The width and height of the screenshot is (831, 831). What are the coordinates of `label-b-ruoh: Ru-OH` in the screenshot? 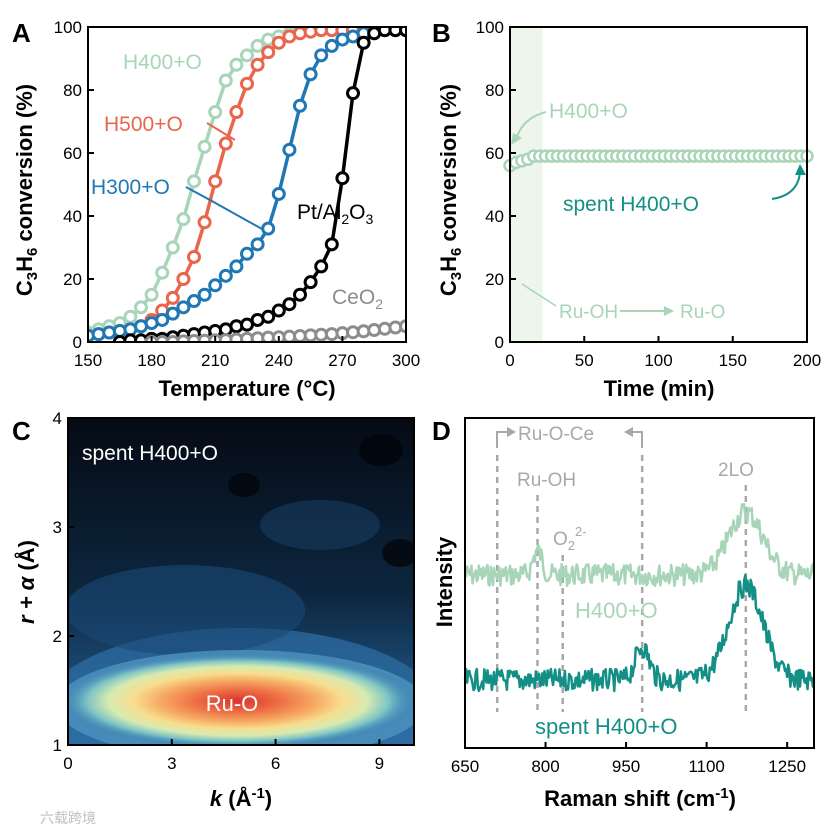 It's located at (588, 312).